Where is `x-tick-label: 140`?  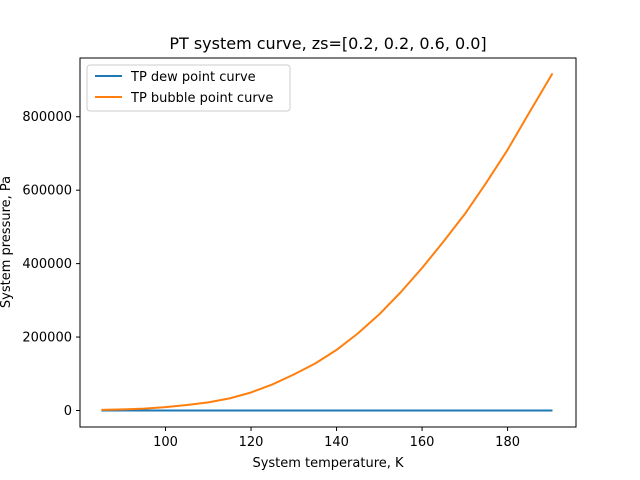 x-tick-label: 140 is located at coordinates (336, 442).